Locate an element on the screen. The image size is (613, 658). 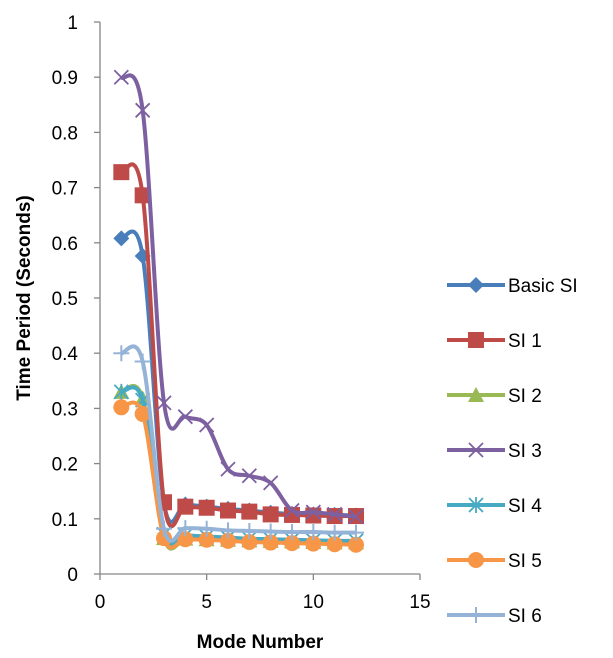
y-tick-label: 0.7 is located at coordinates (65, 189).